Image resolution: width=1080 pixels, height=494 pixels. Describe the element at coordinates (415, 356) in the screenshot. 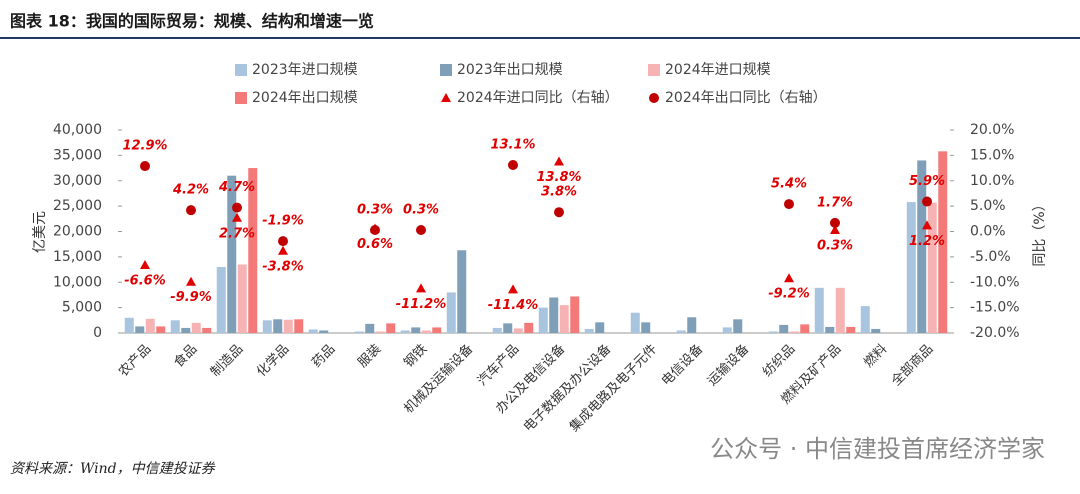

I see `x-tick-label: 钢铁` at that location.